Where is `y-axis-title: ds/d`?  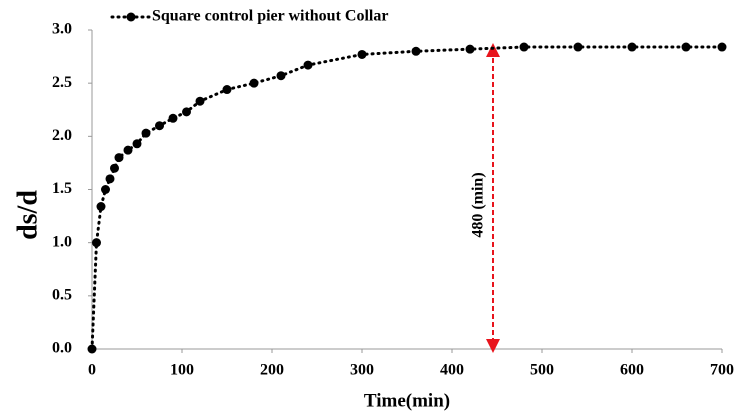 y-axis-title: ds/d is located at coordinates (27, 215).